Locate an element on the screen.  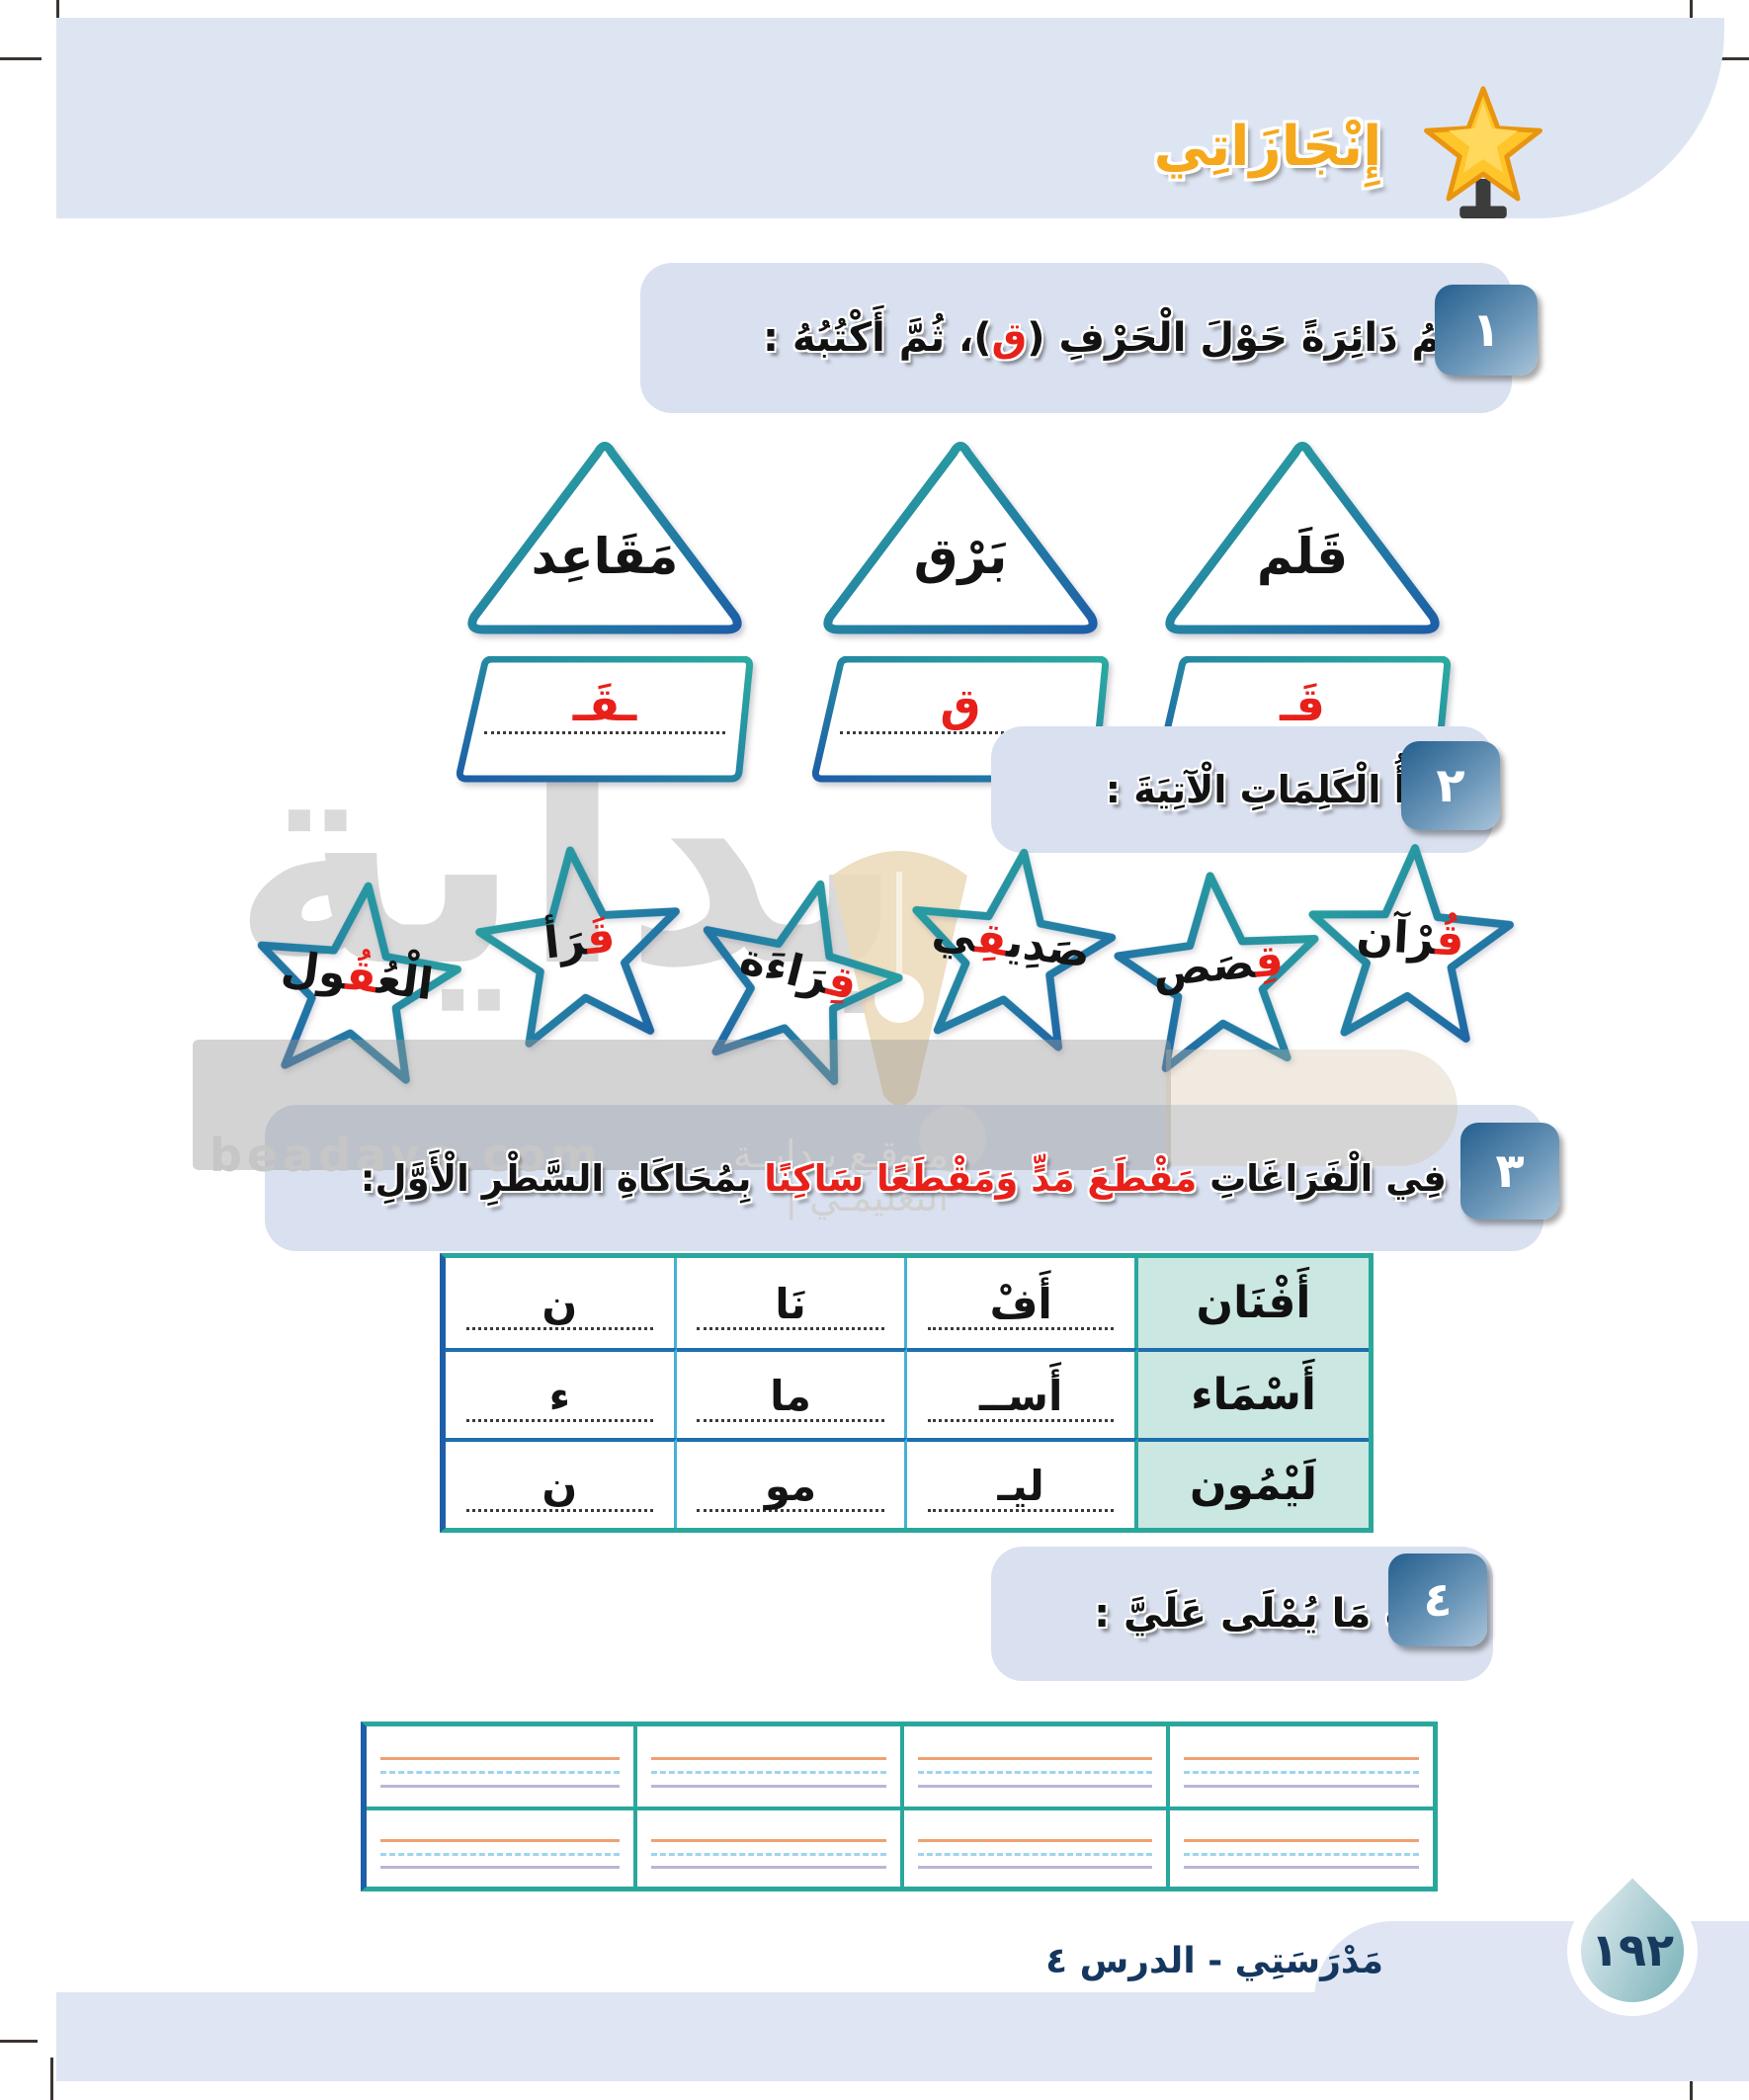
page-number: ١٩٢ is located at coordinates (1632, 1949).